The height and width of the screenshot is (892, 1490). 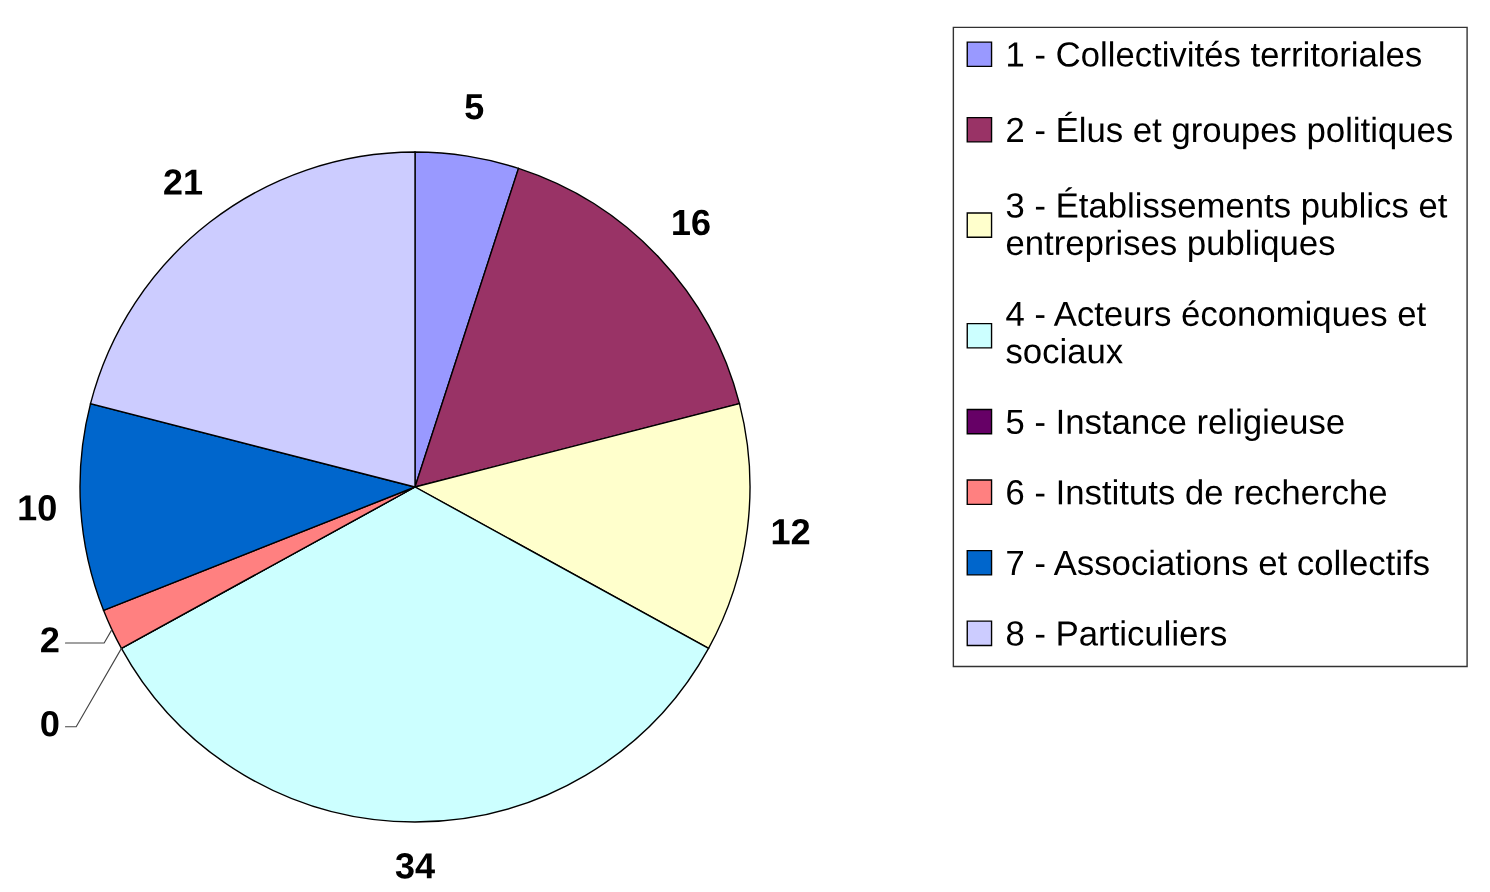 What do you see at coordinates (474, 107) in the screenshot?
I see `data-label: 5` at bounding box center [474, 107].